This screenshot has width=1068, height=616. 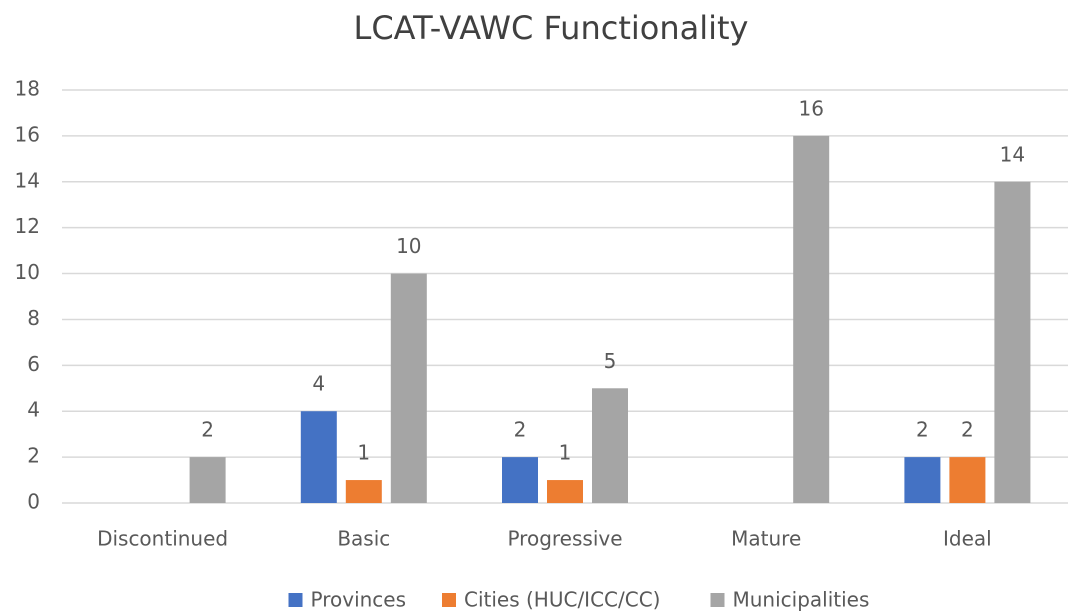 I want to click on x-tick-label: Mature, so click(x=766, y=539).